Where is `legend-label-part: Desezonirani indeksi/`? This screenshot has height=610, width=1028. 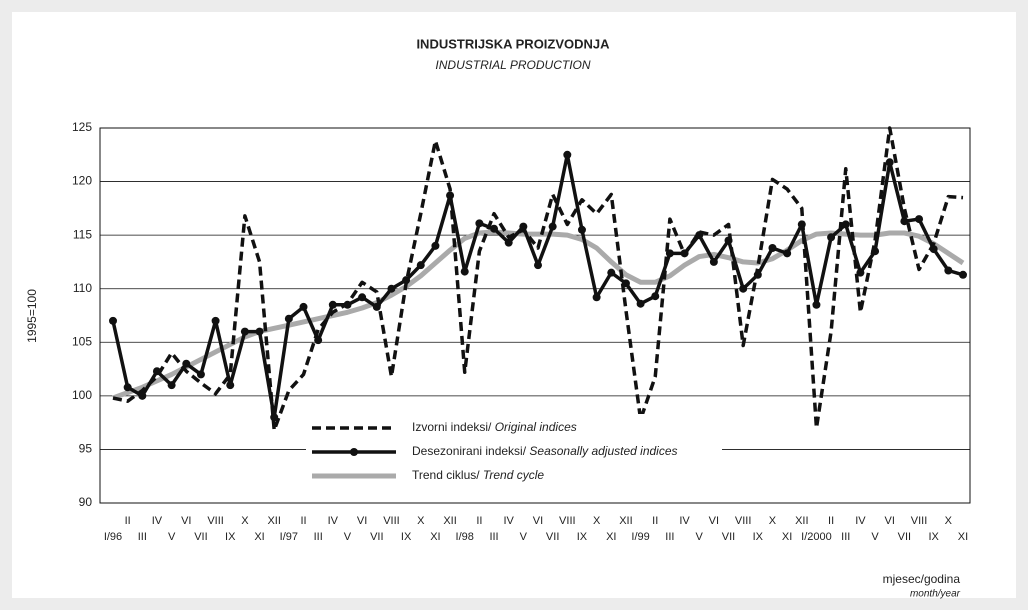 legend-label-part: Desezonirani indeksi/ is located at coordinates (470, 451).